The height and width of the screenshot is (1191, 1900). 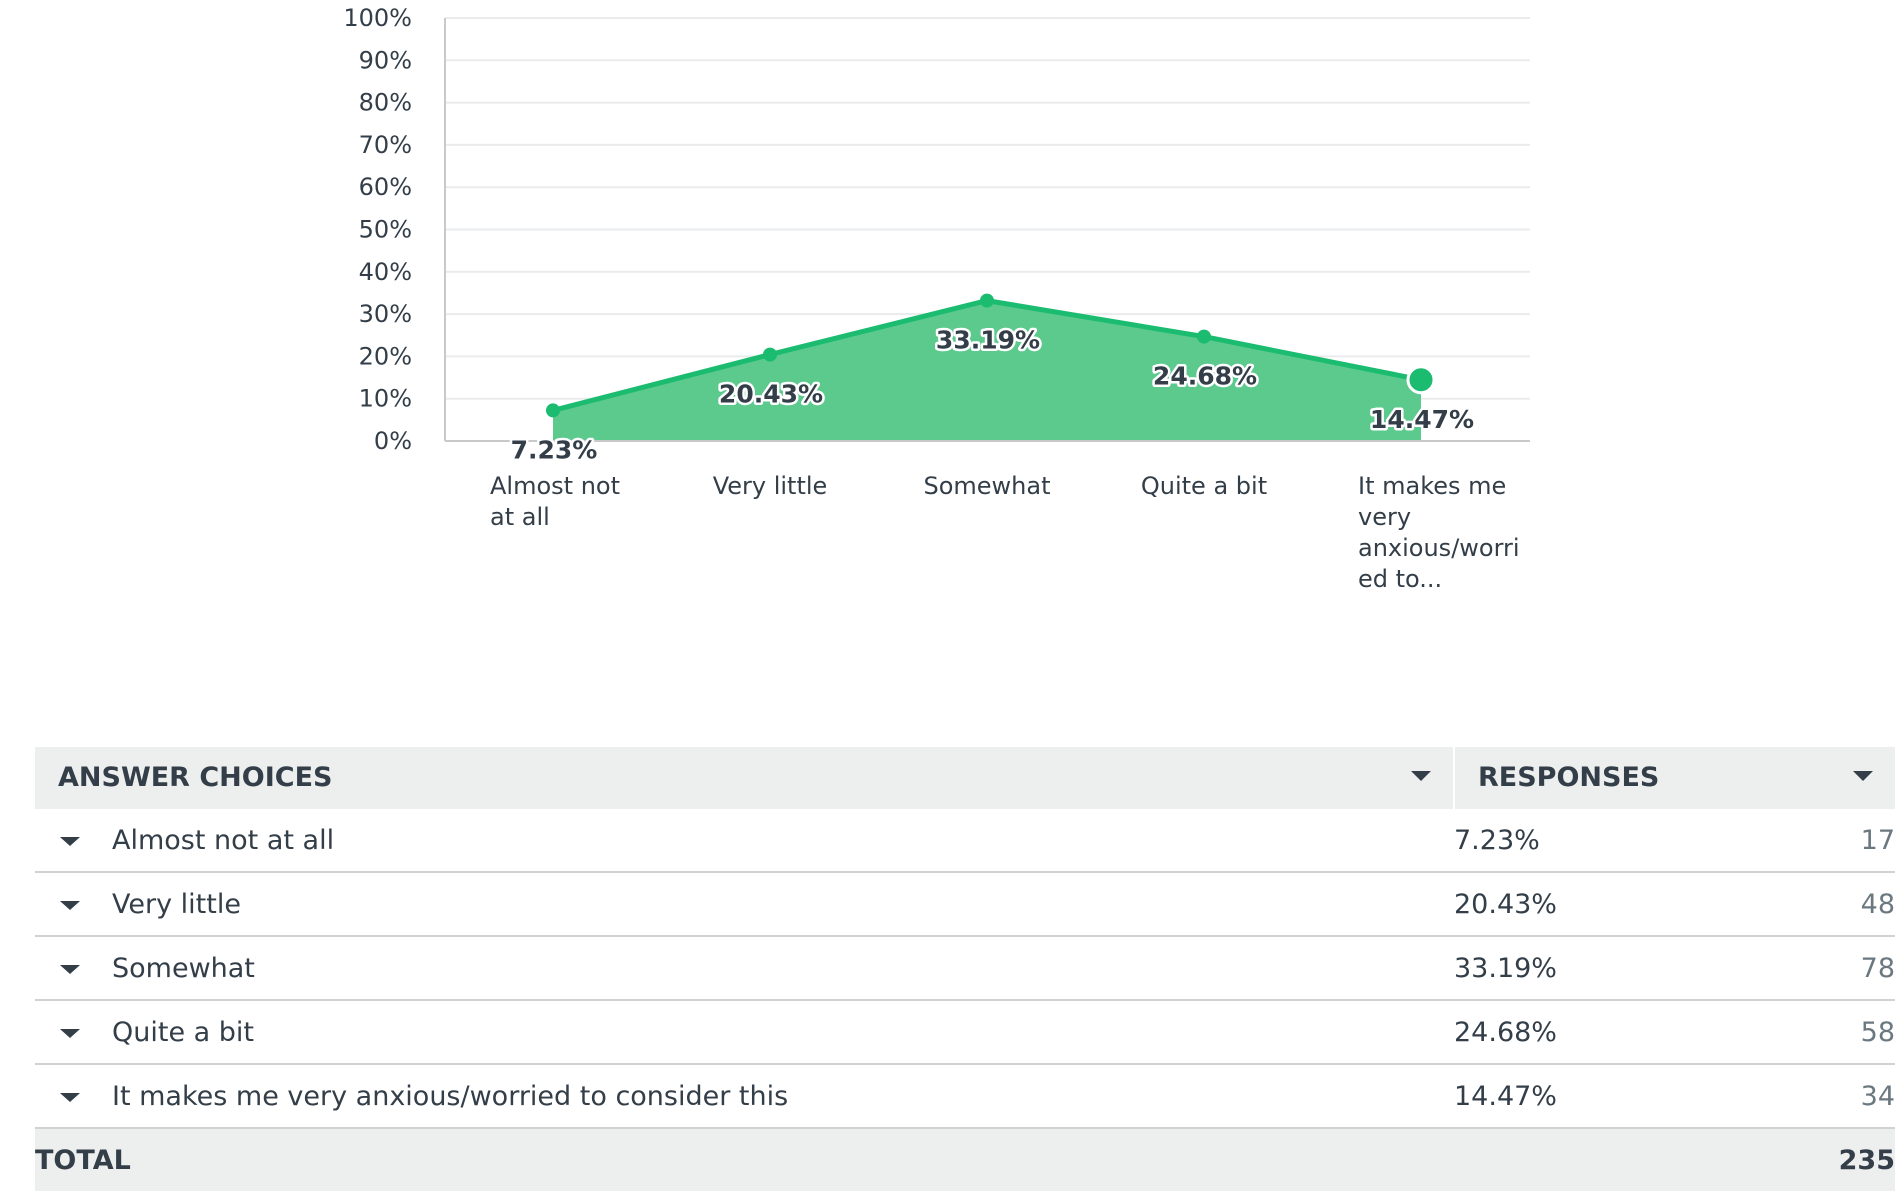 What do you see at coordinates (183, 968) in the screenshot?
I see `answer-choice-label: Somewhat` at bounding box center [183, 968].